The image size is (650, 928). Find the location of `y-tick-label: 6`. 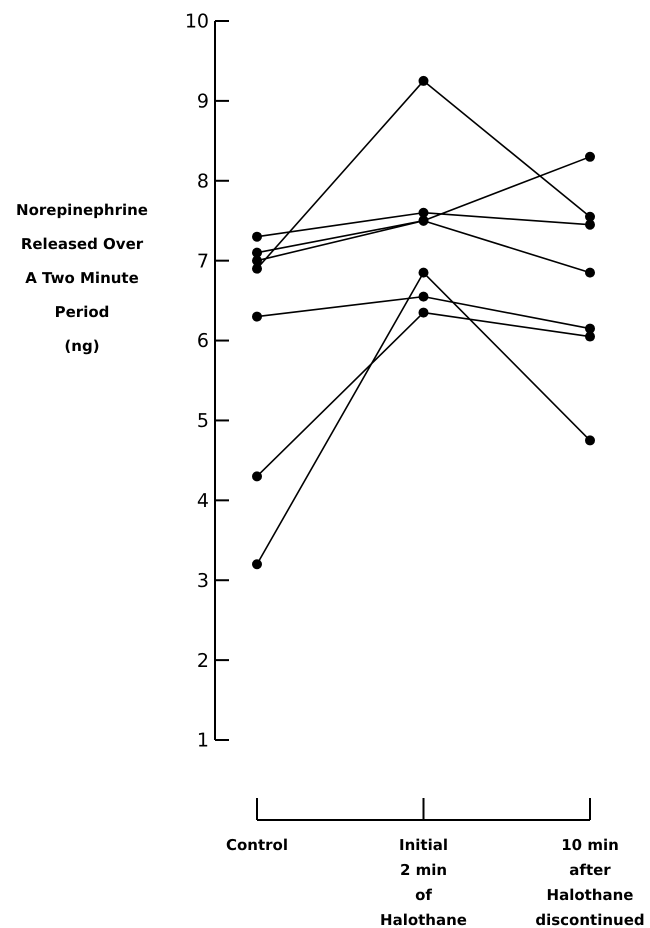

y-tick-label: 6 is located at coordinates (202, 341).